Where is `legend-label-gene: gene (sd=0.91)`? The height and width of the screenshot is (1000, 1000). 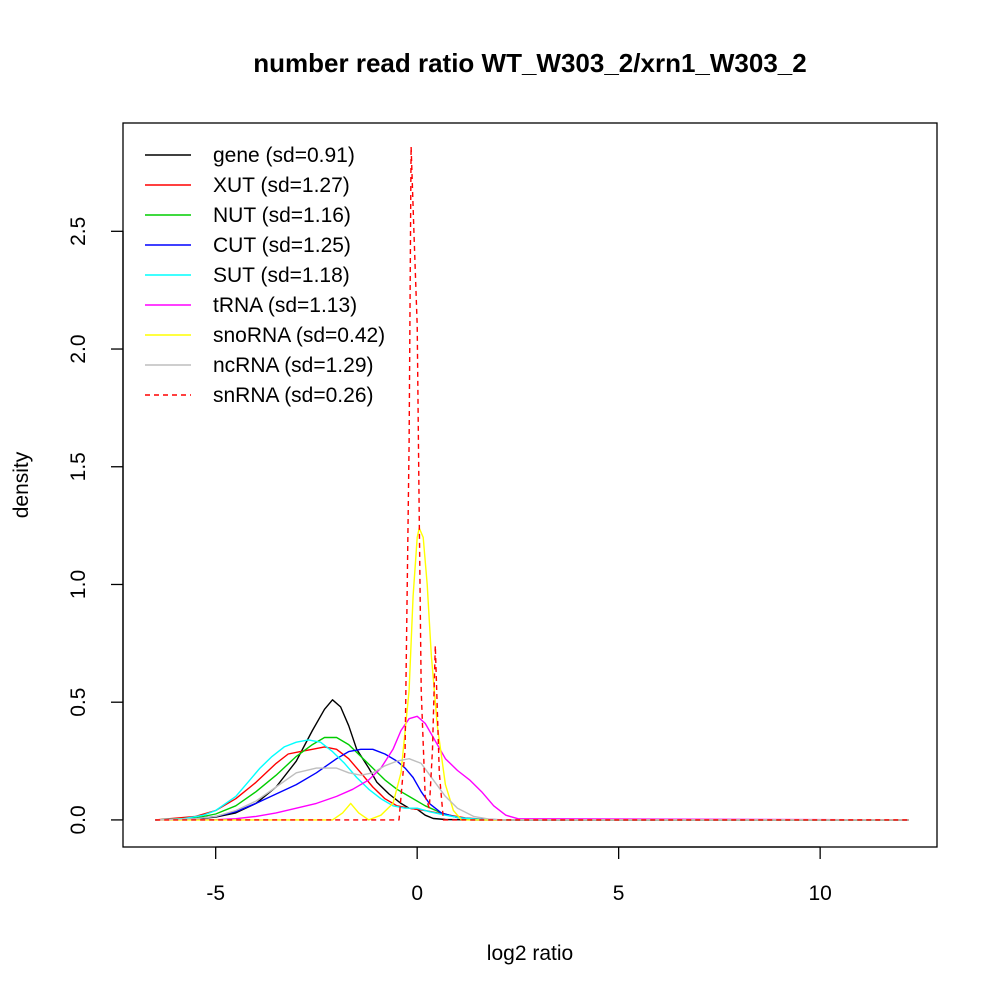 legend-label-gene: gene (sd=0.91) is located at coordinates (284, 155).